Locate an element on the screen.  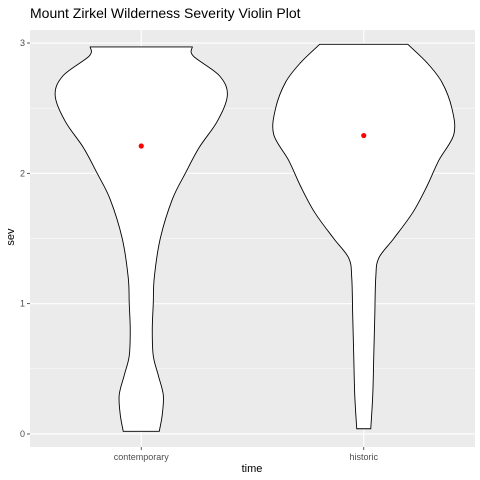
mean-points is located at coordinates (252, 140).